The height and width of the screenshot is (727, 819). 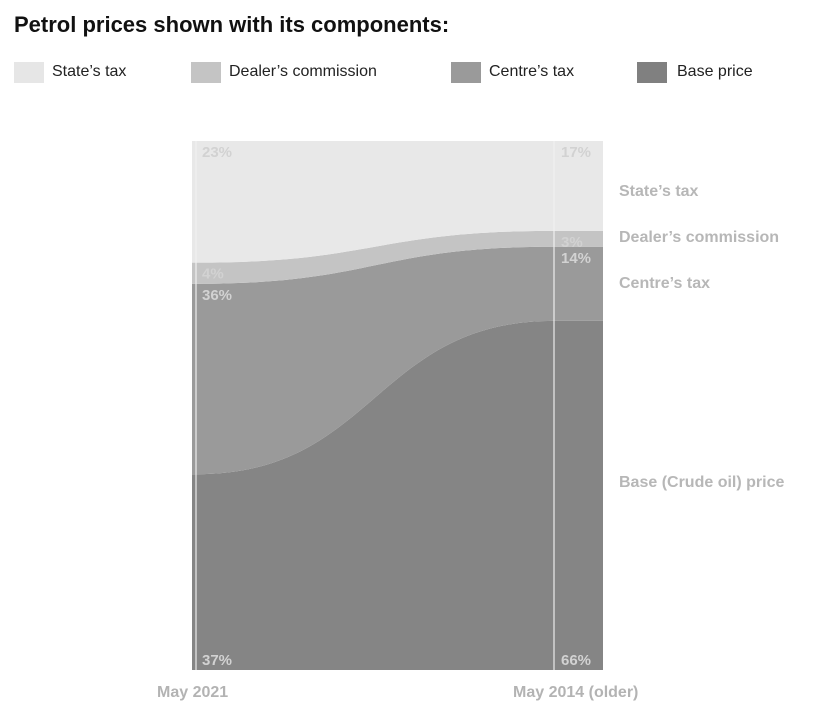 What do you see at coordinates (232, 24) in the screenshot?
I see `chart-title: Petrol prices shown with its components:` at bounding box center [232, 24].